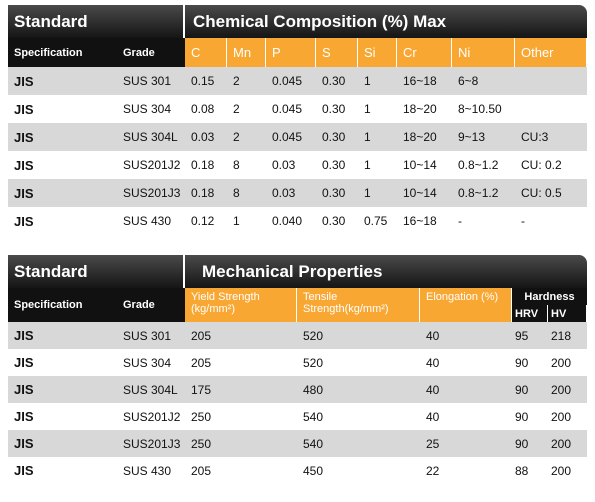 This screenshot has height=502, width=595. I want to click on table-cell: 520, so click(358, 362).